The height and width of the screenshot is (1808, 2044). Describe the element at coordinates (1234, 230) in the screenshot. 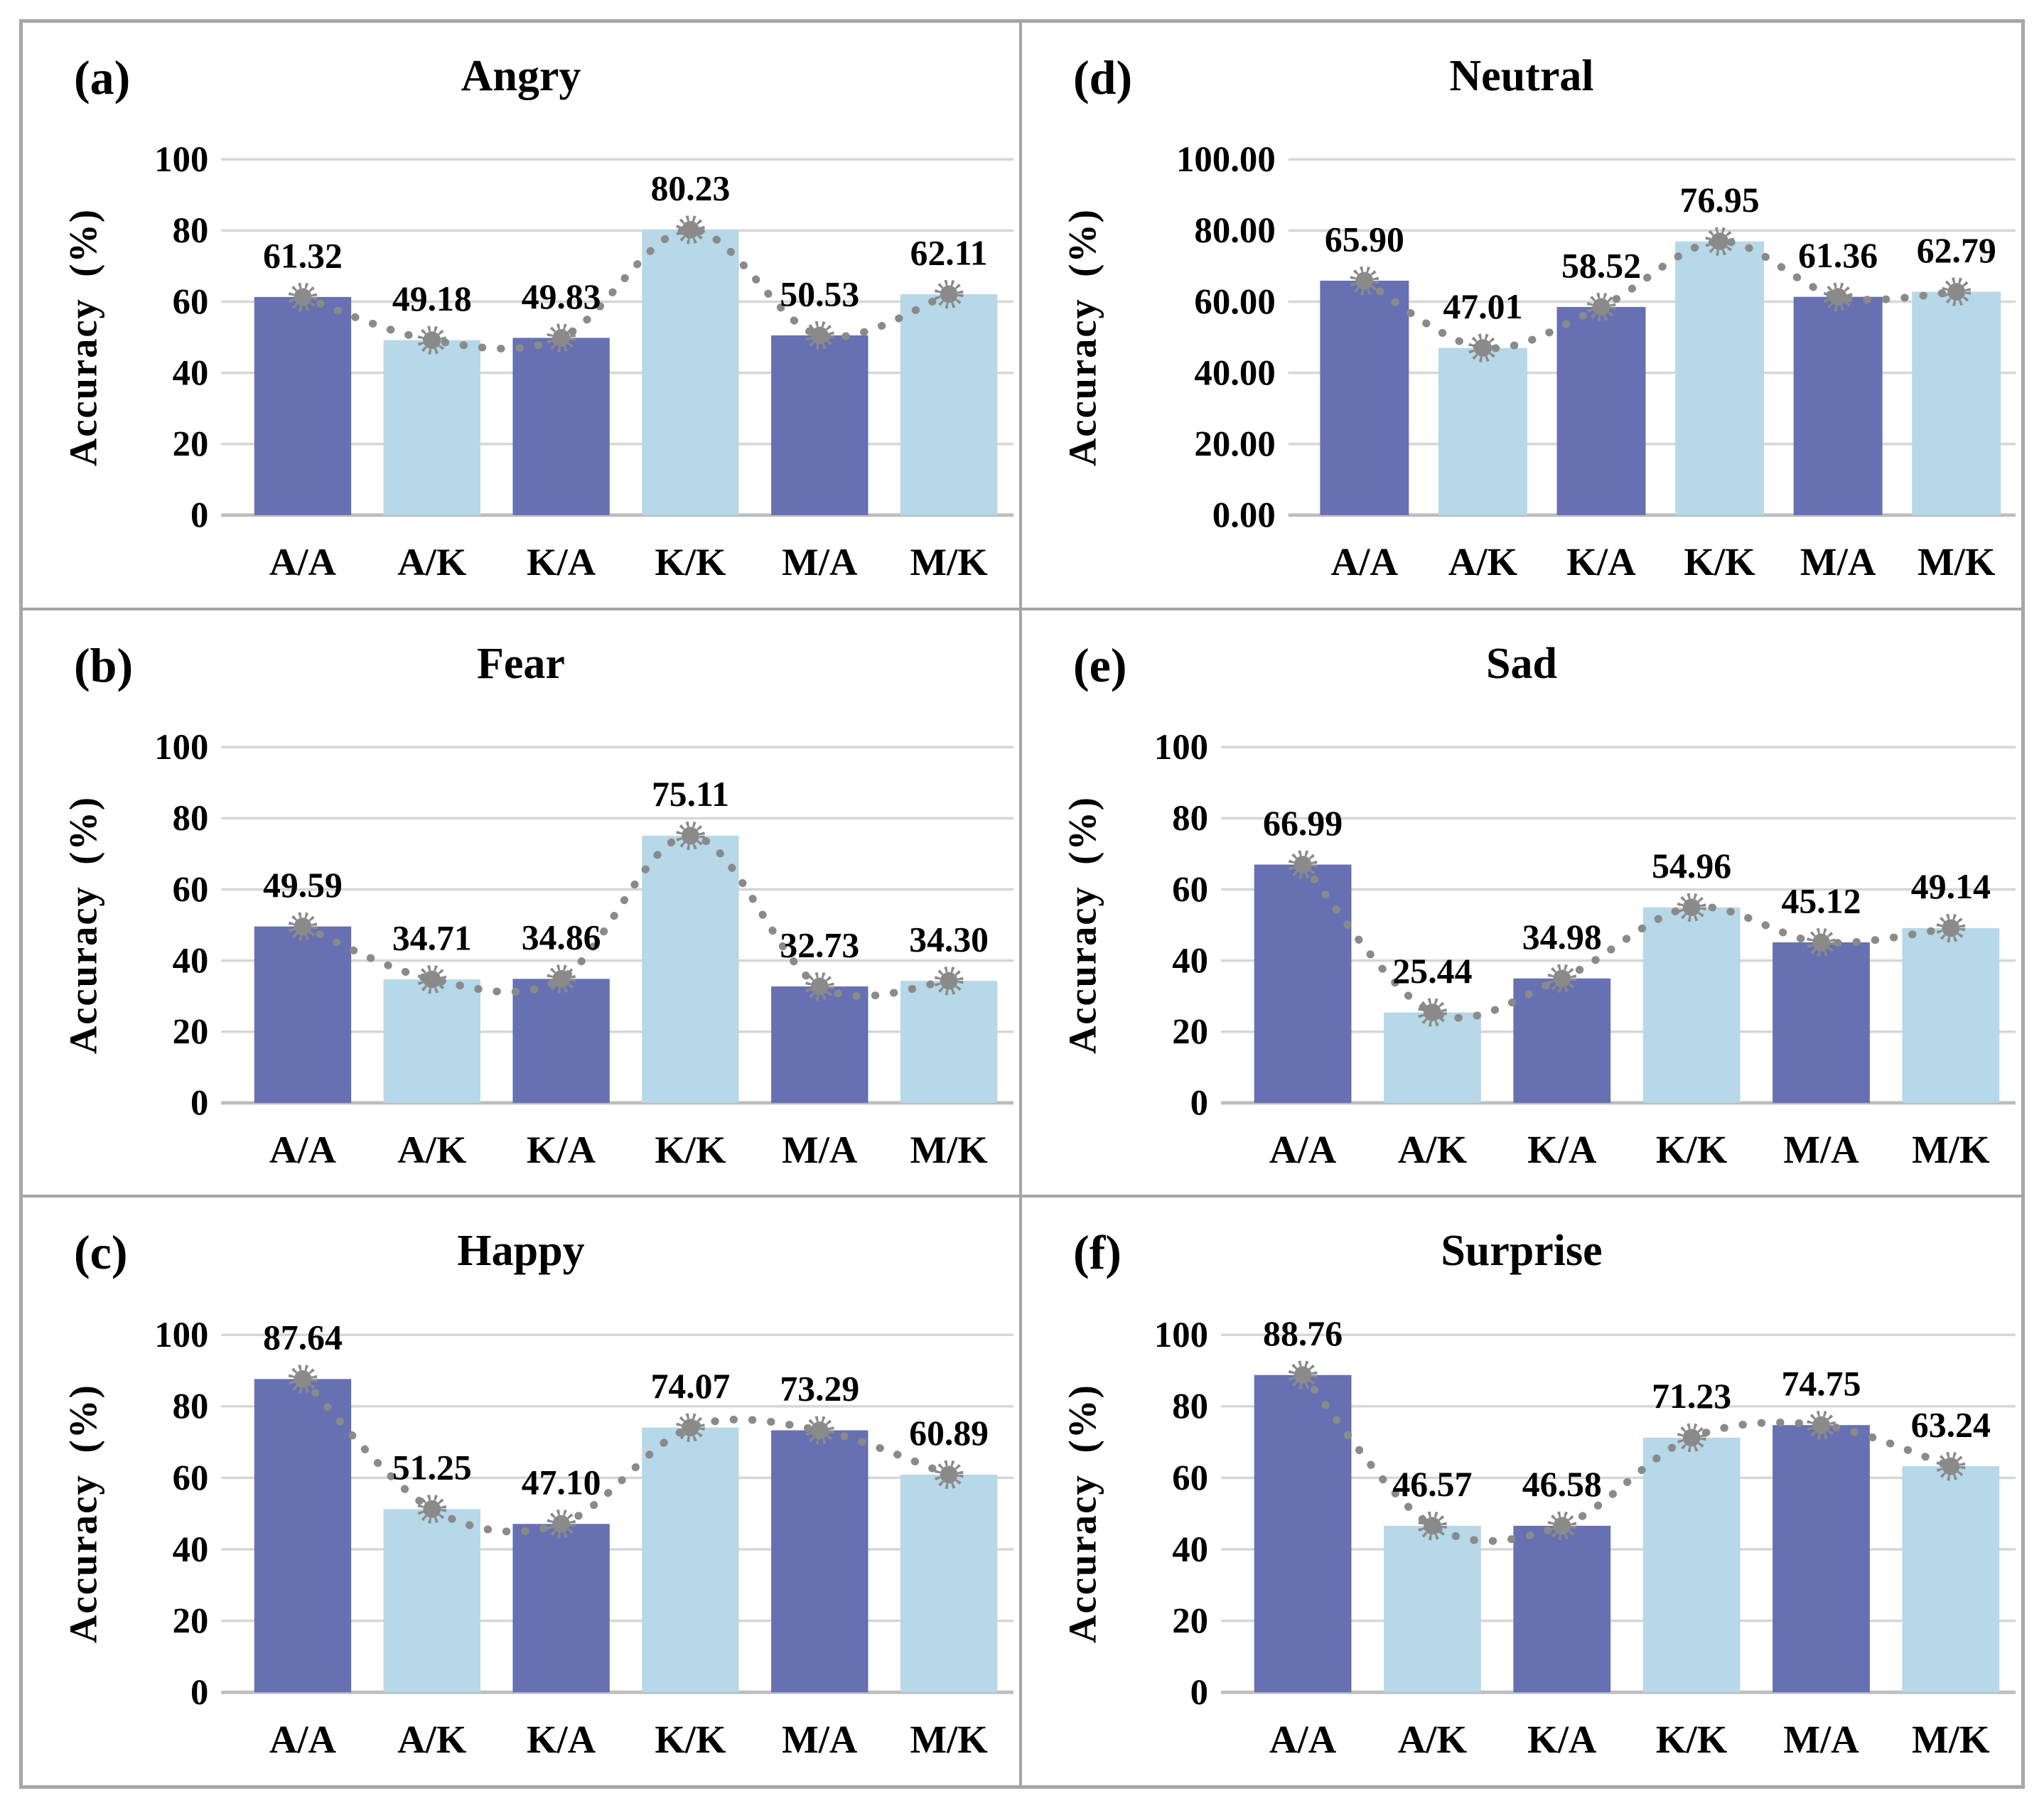

I see `y-tick-label: 80.00` at that location.